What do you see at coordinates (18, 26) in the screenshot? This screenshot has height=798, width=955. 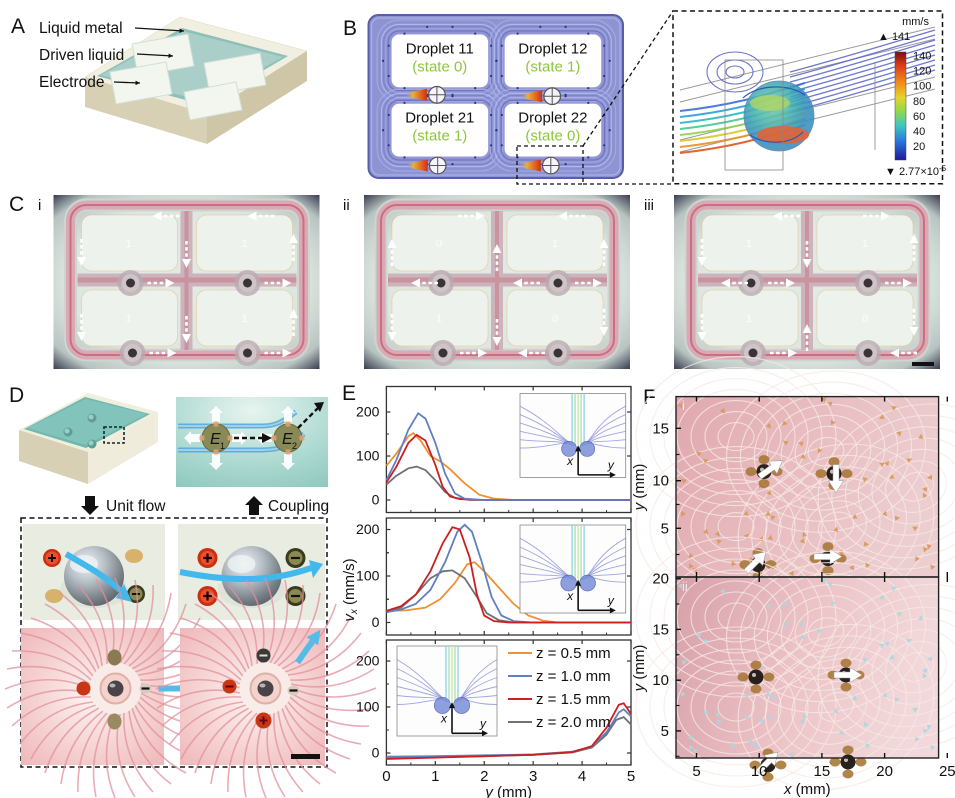 I see `svg-text: A` at bounding box center [18, 26].